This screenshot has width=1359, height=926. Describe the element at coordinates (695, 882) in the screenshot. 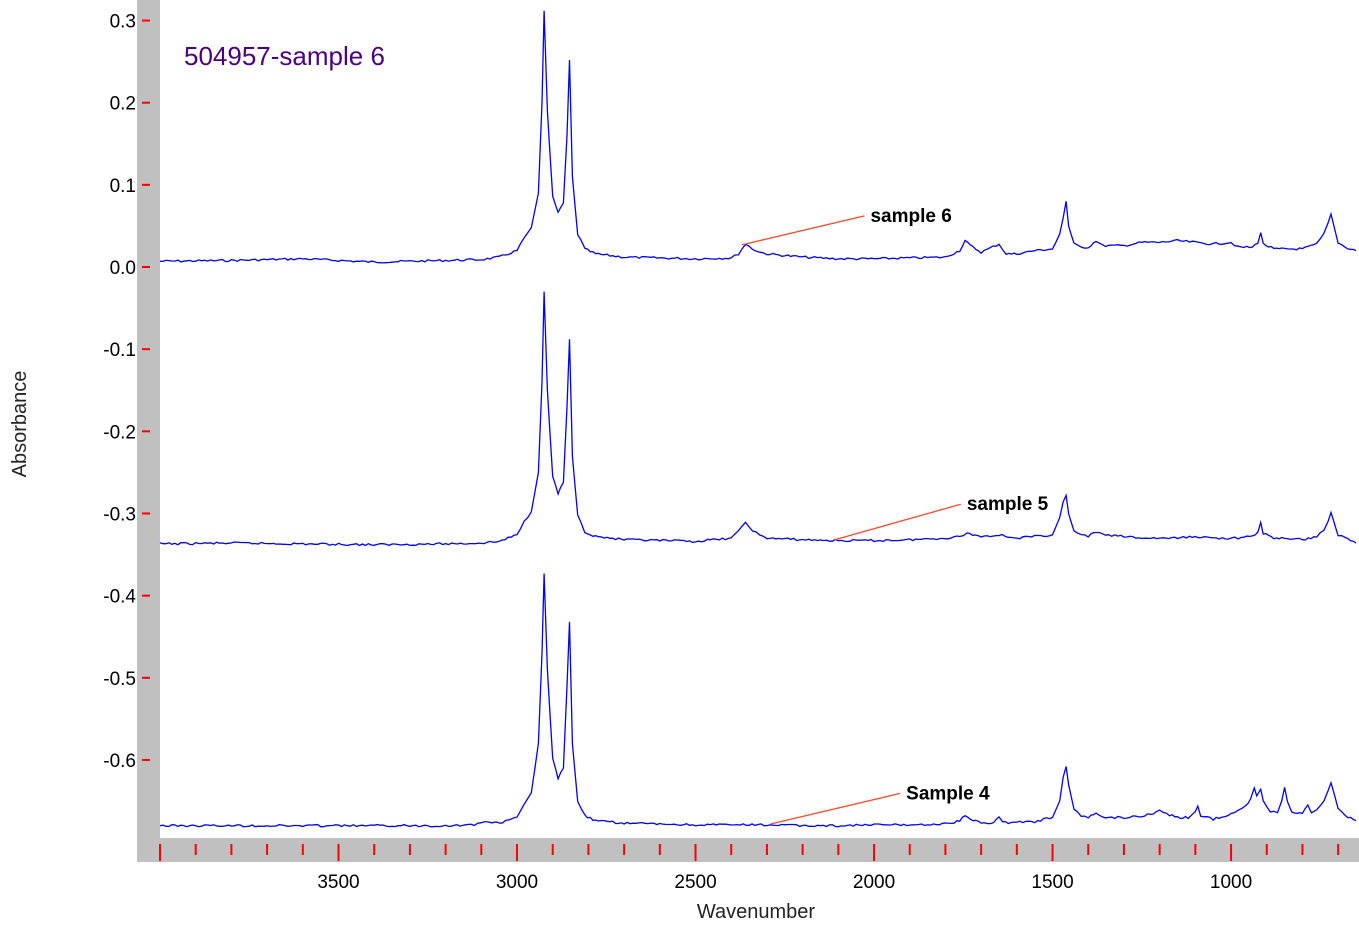

I see `x-tick-label: 2500` at that location.